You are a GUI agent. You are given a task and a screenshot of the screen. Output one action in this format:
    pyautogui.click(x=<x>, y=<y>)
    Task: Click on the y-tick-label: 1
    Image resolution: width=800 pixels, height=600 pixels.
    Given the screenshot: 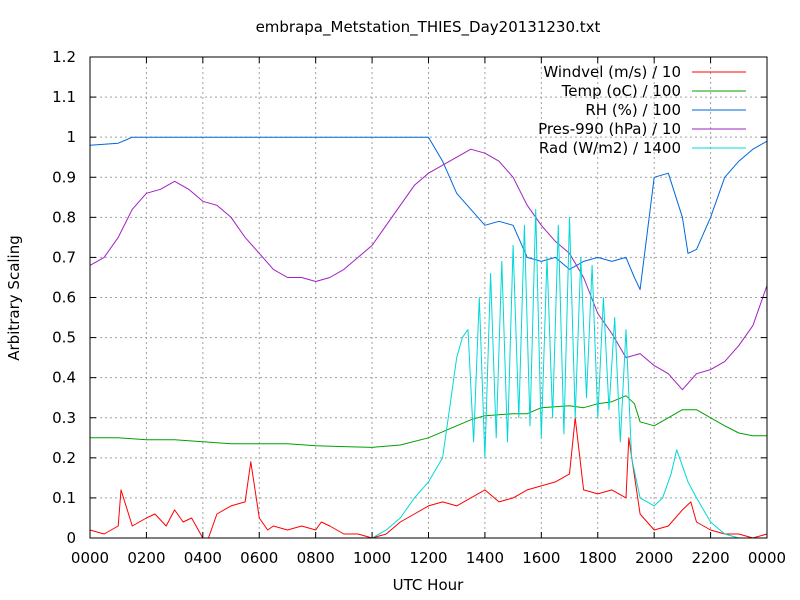 What is the action you would take?
    pyautogui.click(x=71, y=137)
    